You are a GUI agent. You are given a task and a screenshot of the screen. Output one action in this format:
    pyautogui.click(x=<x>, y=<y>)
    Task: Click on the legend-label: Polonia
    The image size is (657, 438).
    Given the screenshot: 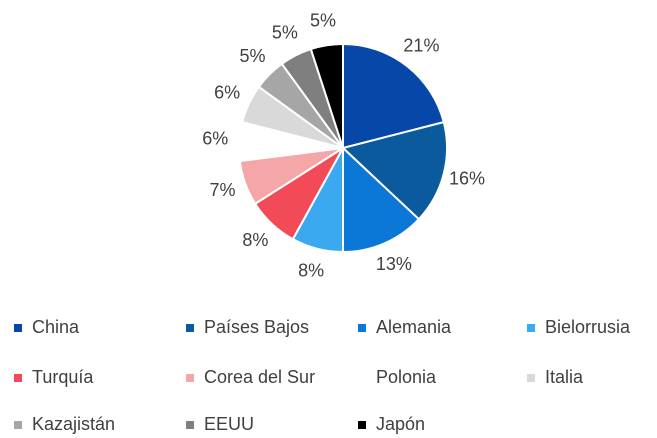 What is the action you would take?
    pyautogui.click(x=406, y=377)
    